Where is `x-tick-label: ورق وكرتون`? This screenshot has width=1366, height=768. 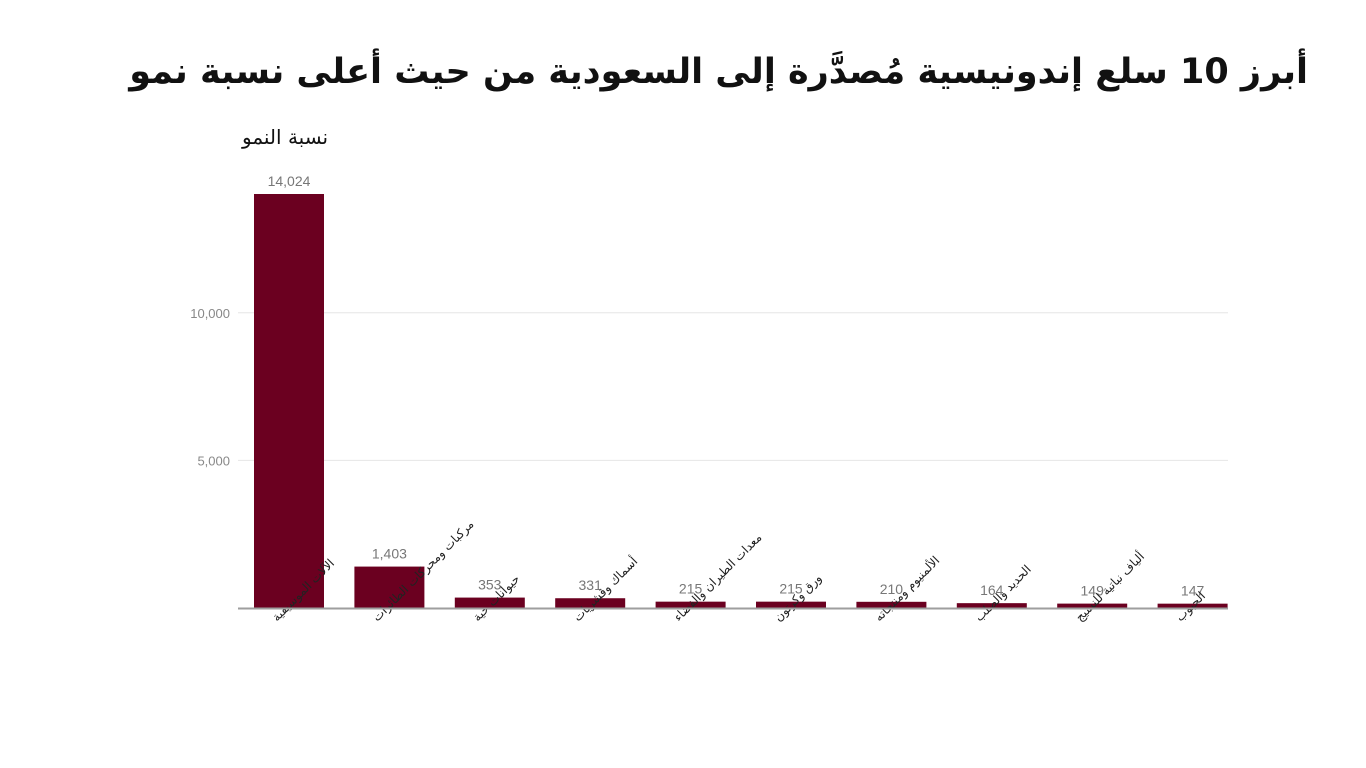
x-tick-label: ورق وكرتون is located at coordinates (798, 598).